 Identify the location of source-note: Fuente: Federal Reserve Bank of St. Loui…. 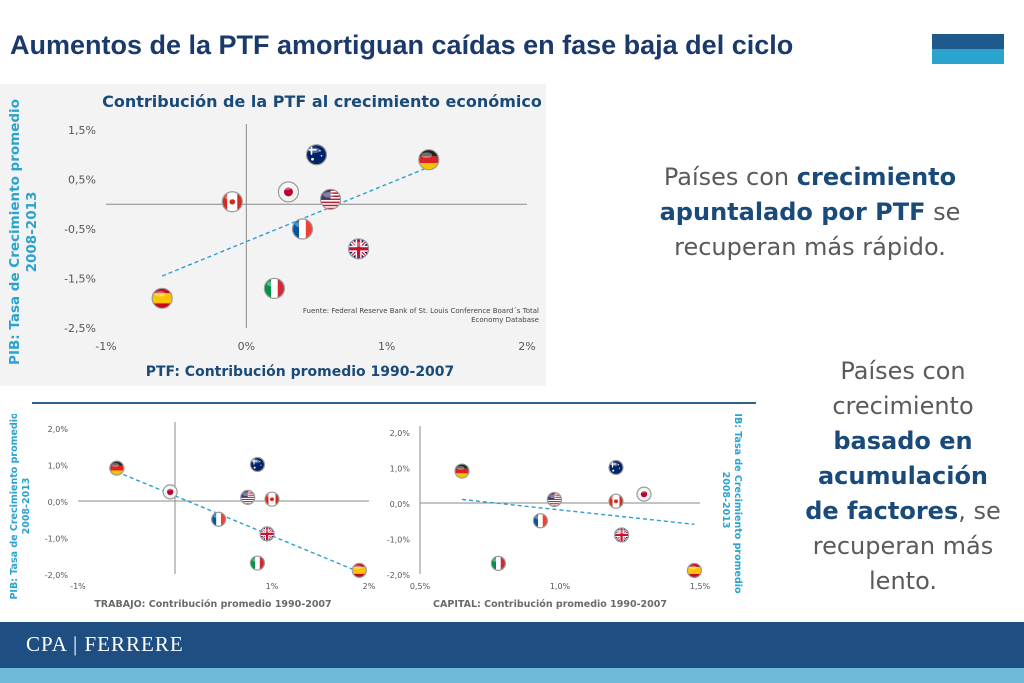
(421, 311).